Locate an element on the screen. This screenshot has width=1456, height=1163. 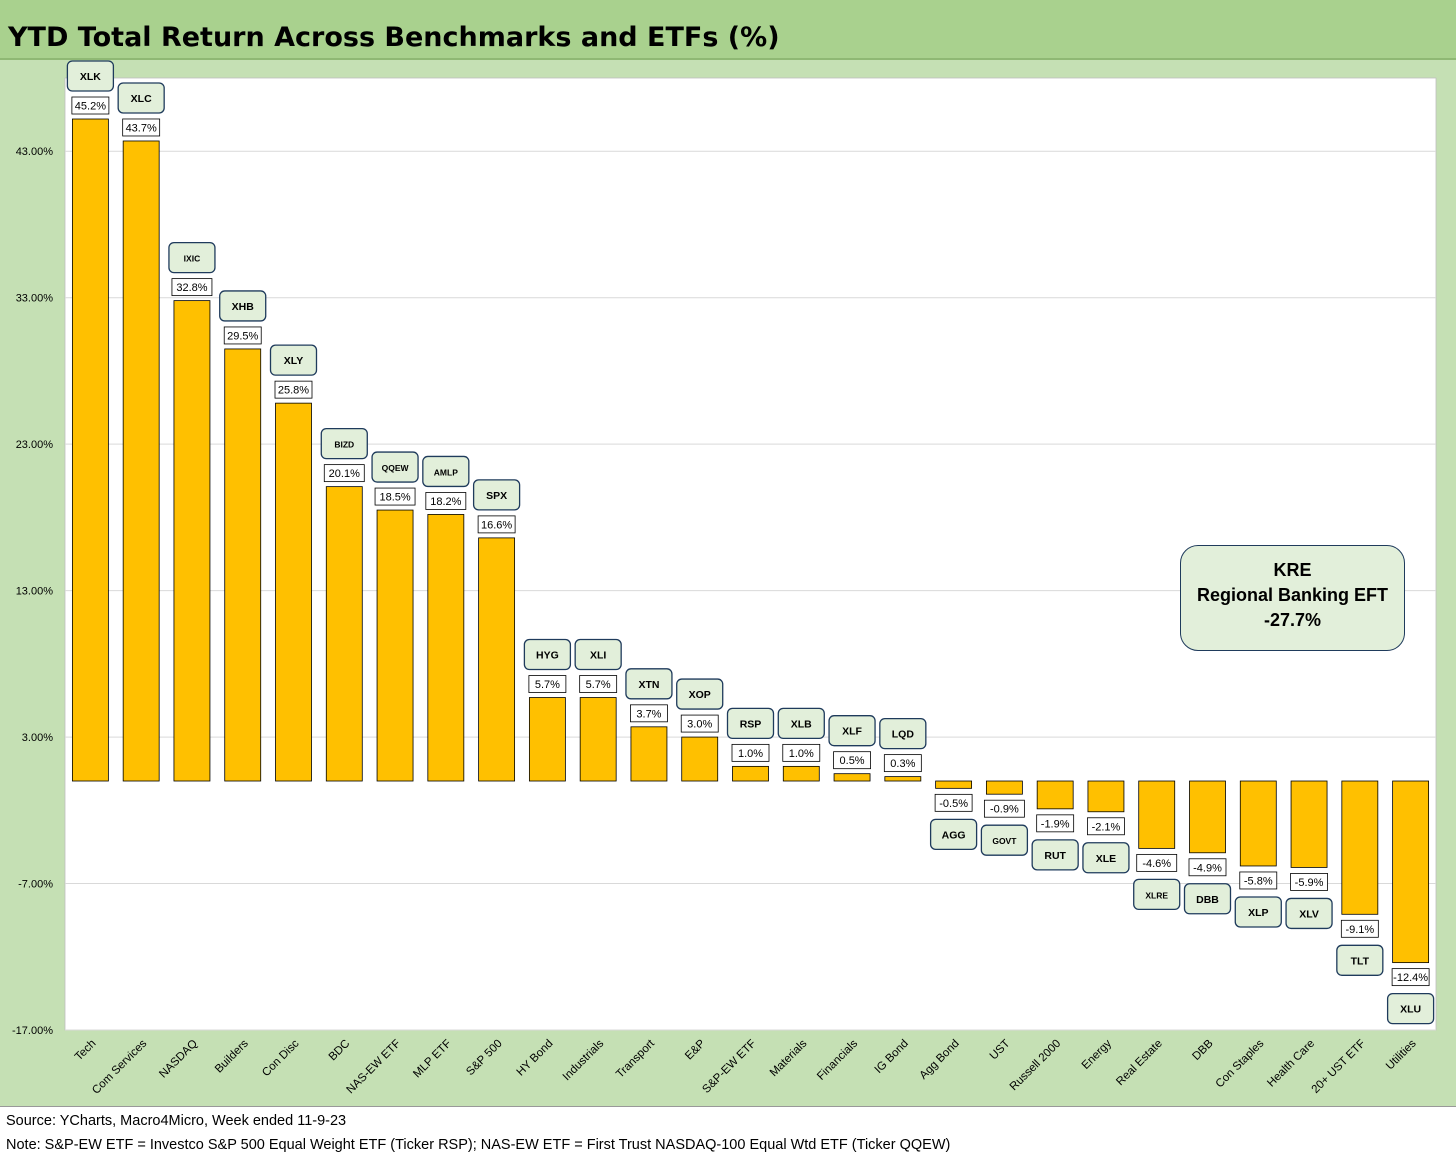
ticker-label: XLU is located at coordinates (1410, 1010).